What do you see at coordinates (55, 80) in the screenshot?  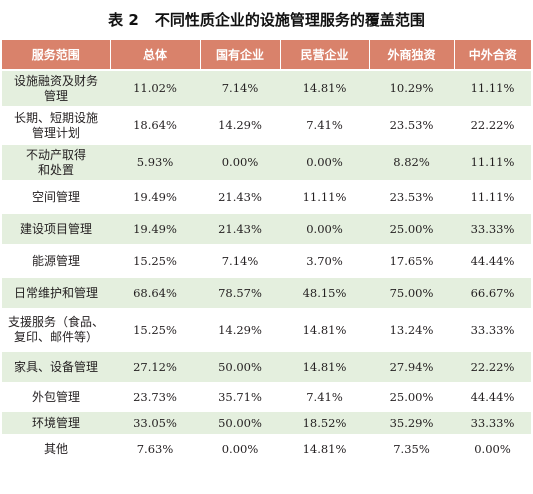 I see `category-line: 设施融资及财务` at bounding box center [55, 80].